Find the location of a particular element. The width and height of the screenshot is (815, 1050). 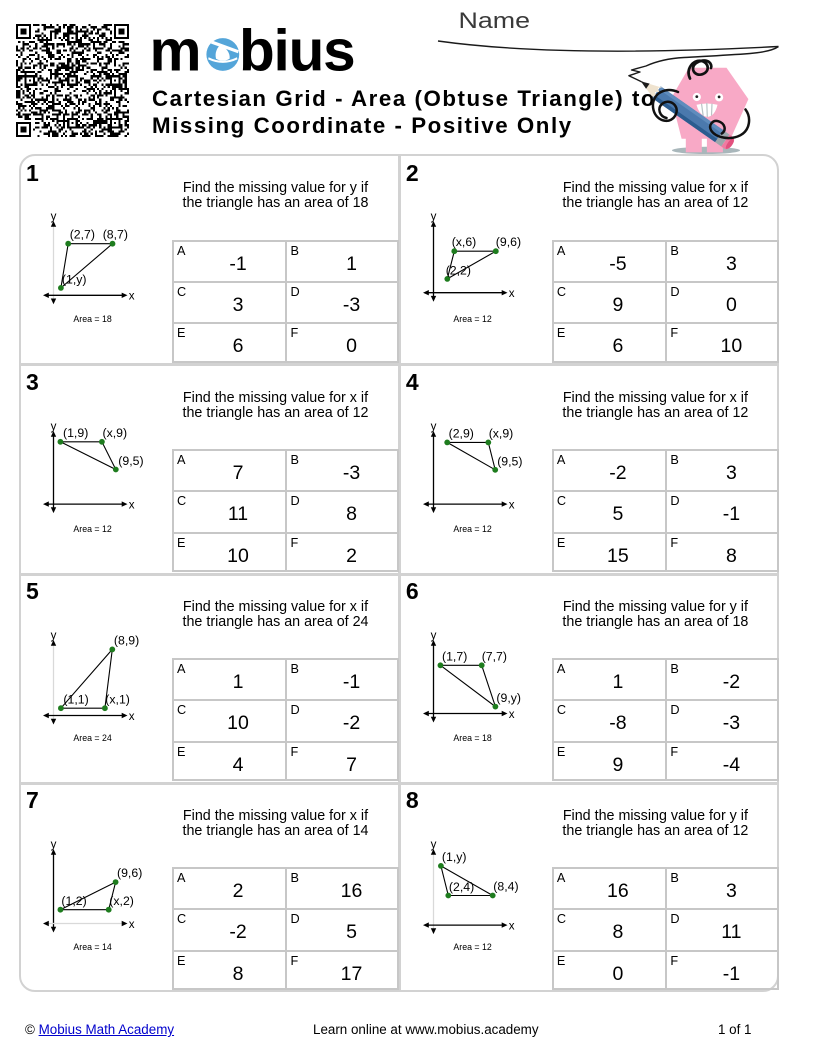

svg-text: (2,9) is located at coordinates (460, 433).